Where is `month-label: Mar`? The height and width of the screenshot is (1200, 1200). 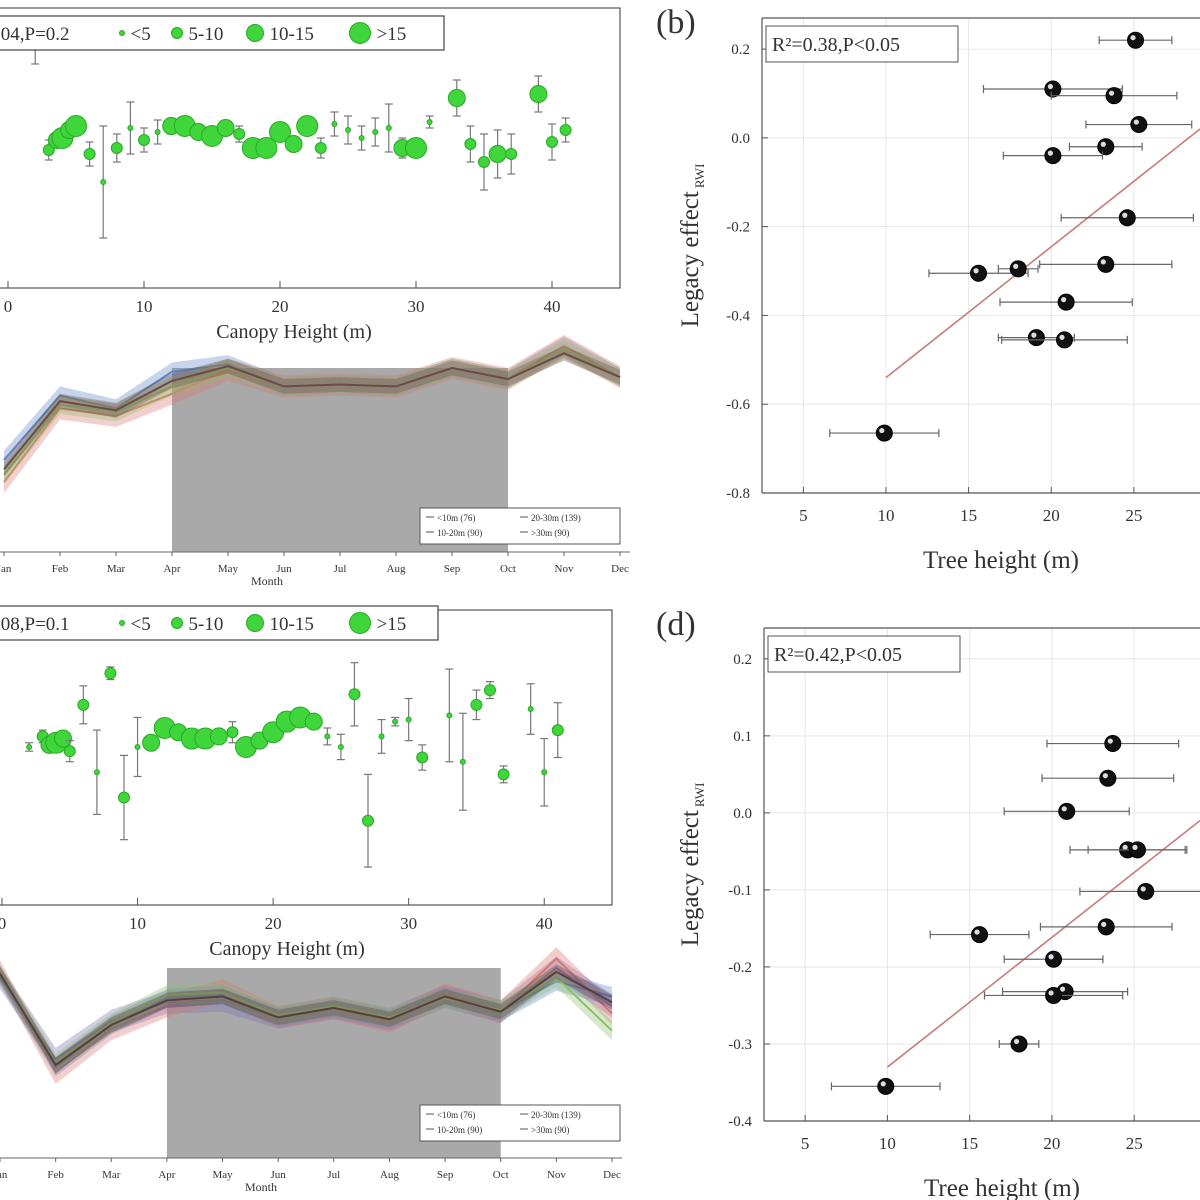
month-label: Mar is located at coordinates (116, 569).